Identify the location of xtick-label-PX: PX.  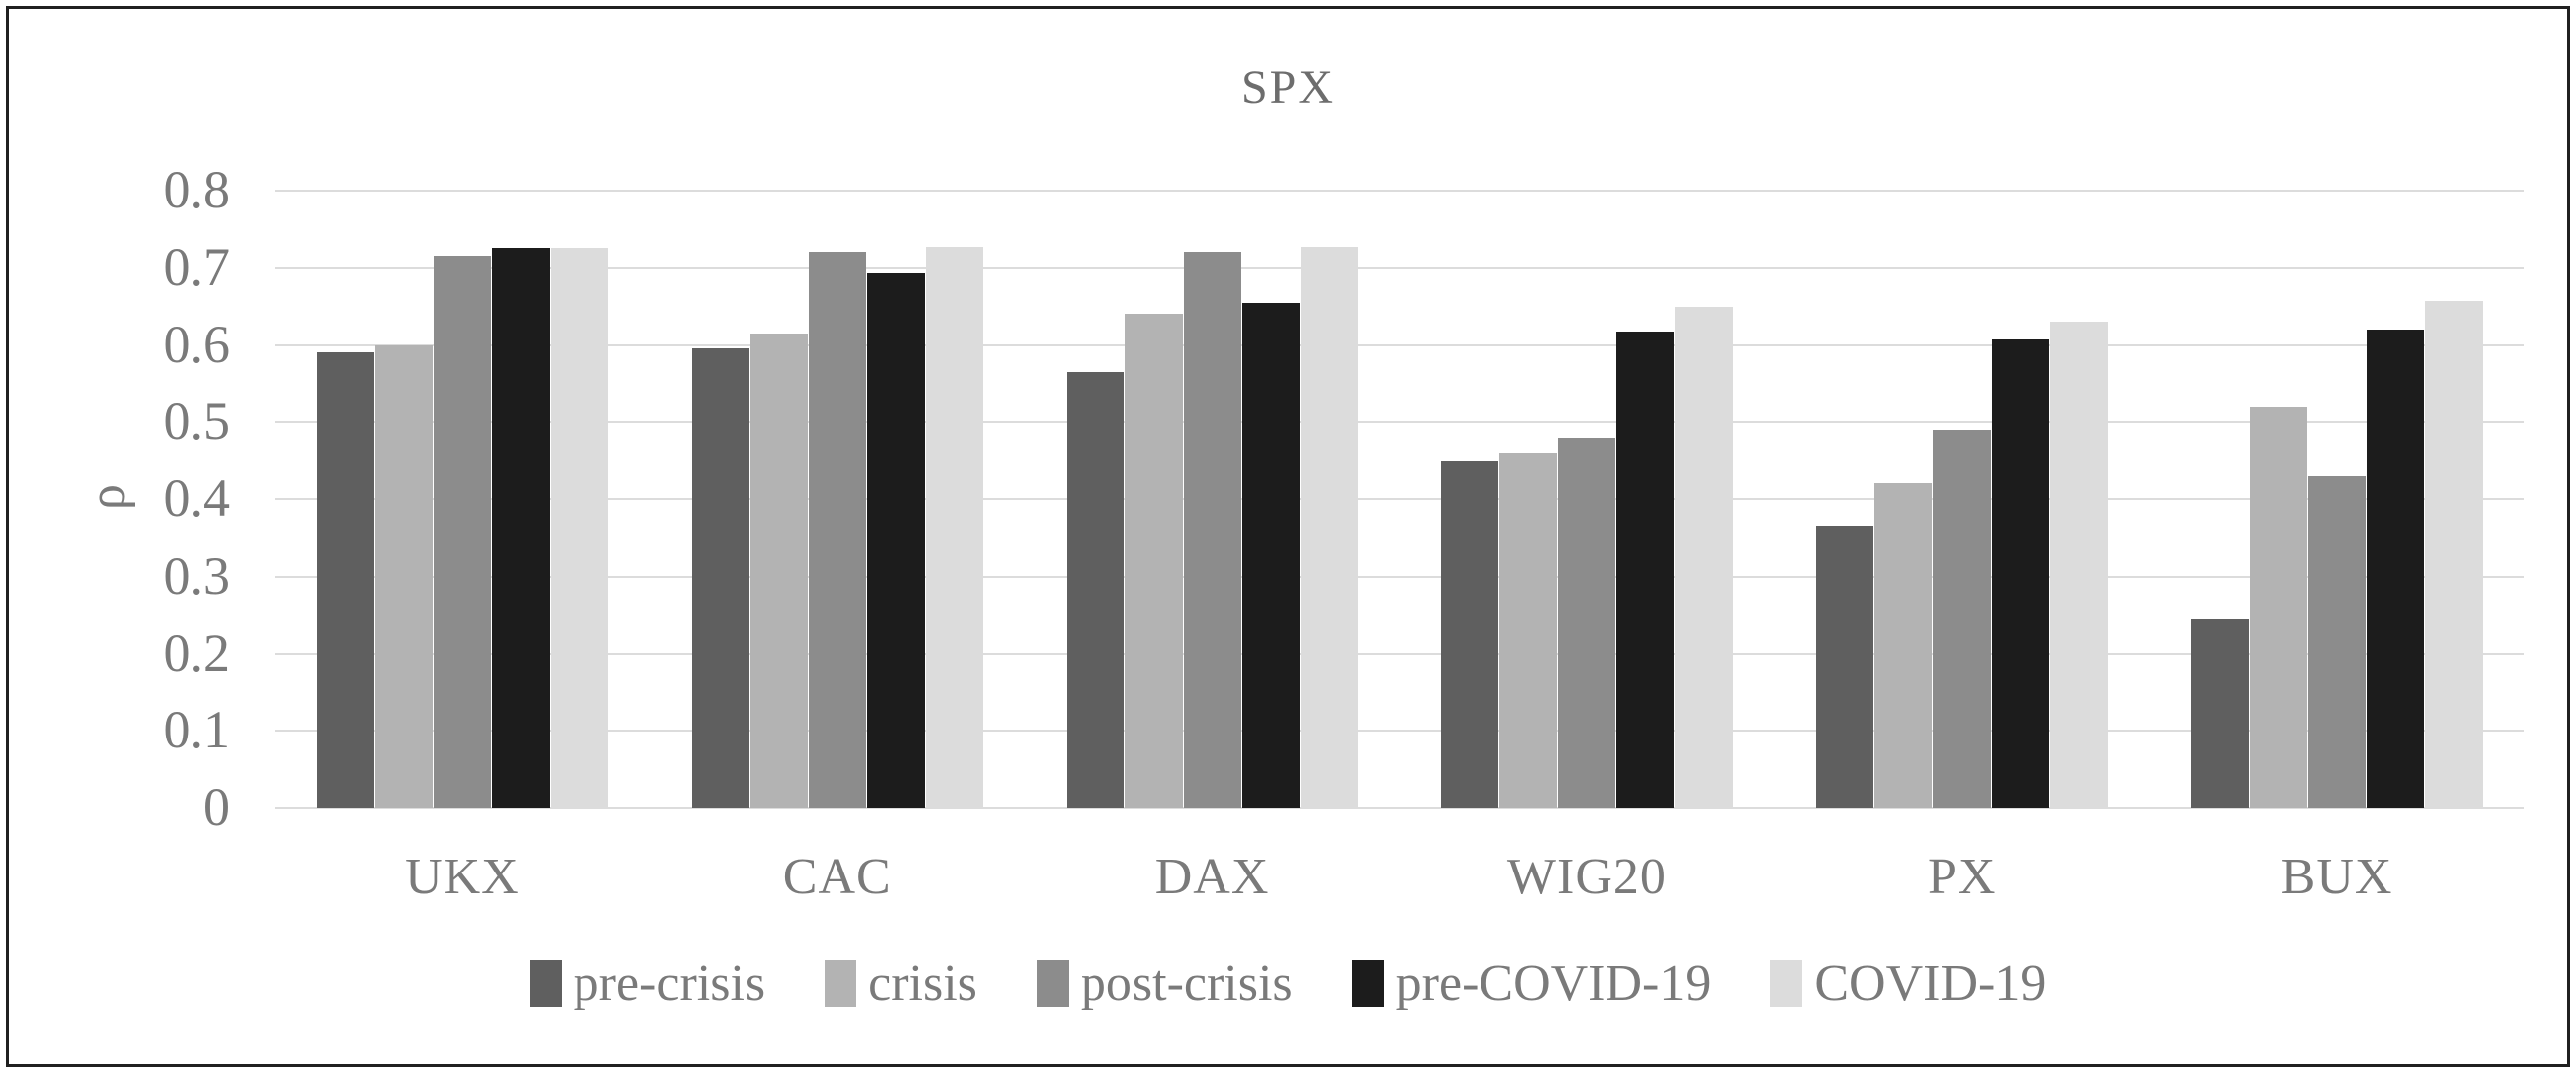
(1962, 877).